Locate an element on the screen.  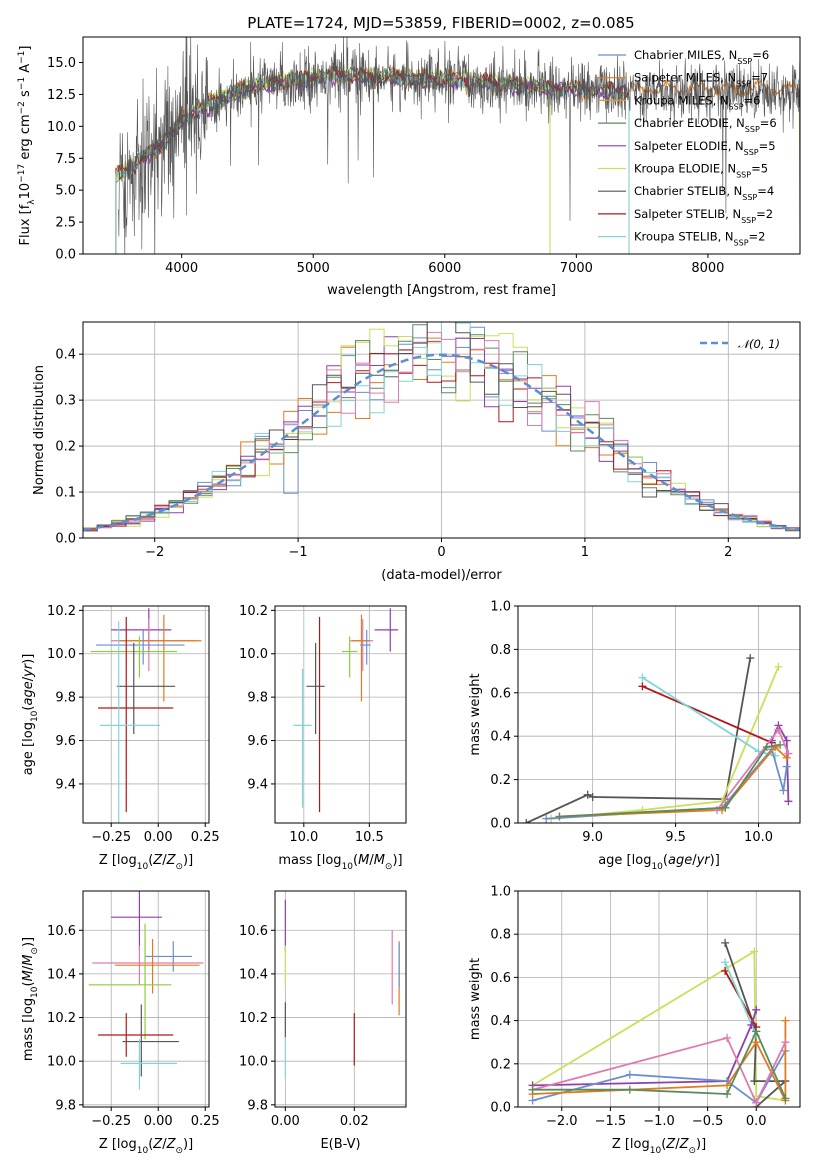
x-tick-label: 6000 is located at coordinates (444, 268).